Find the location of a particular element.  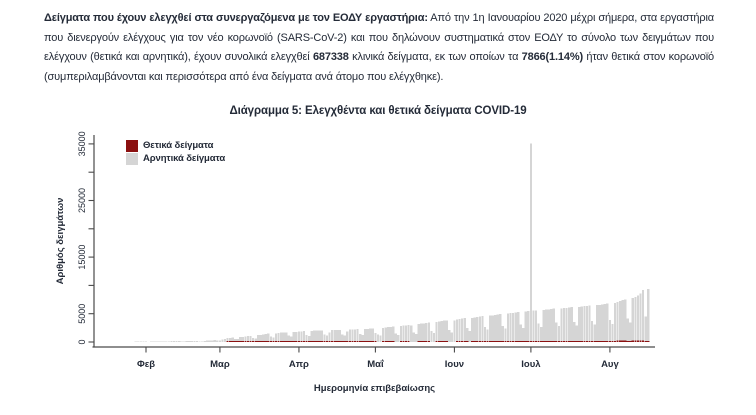

x-tick-label: Ιουλ is located at coordinates (531, 364).